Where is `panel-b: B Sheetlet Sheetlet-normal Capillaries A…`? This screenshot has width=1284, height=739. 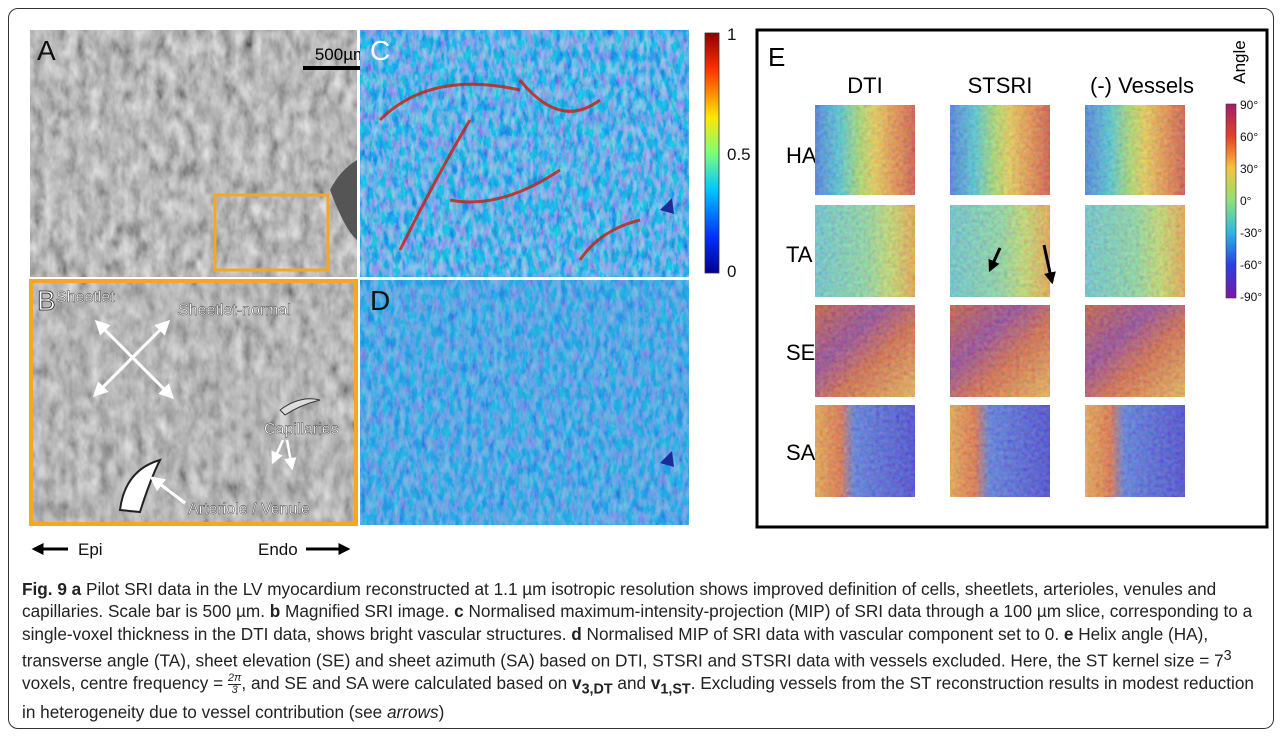 panel-b: B Sheetlet Sheetlet-normal Capillaries A… is located at coordinates (193, 402).